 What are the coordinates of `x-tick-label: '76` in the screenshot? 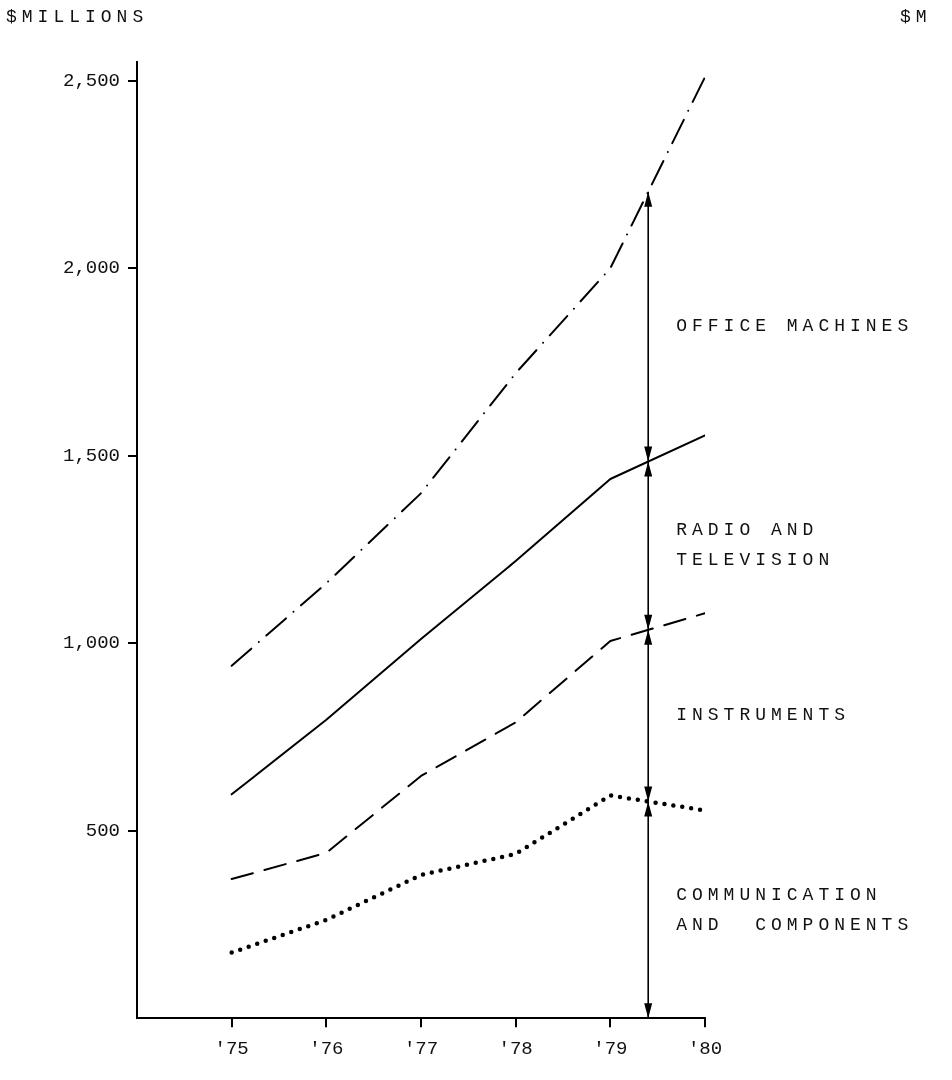 It's located at (326, 1048).